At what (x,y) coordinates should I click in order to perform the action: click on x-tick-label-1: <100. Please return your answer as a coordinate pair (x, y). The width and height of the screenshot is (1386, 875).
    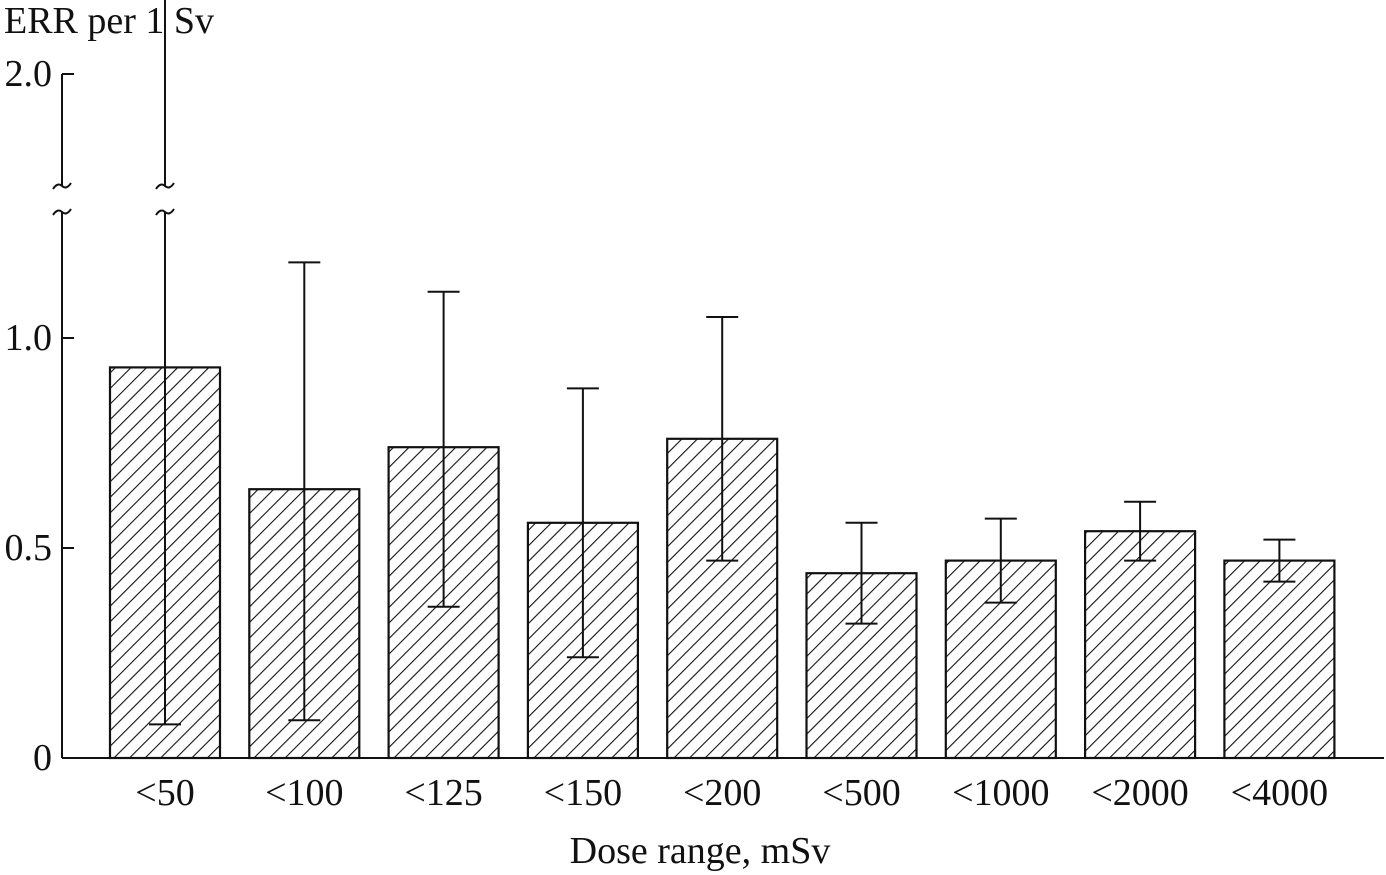
    Looking at the image, I should click on (304, 793).